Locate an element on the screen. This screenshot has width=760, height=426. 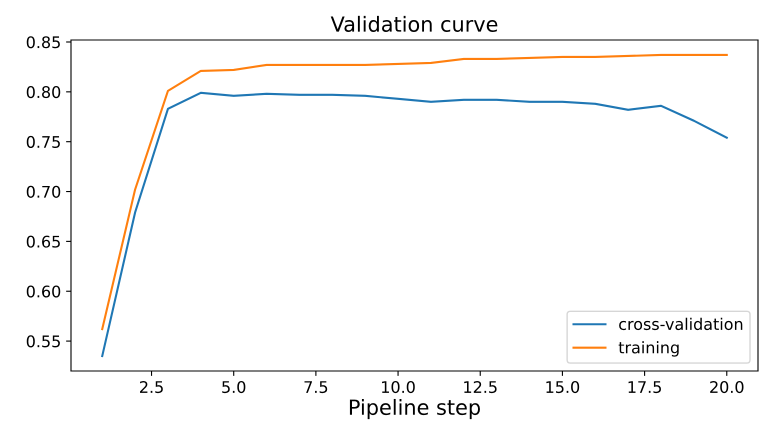
y-tick-label: 0.80 is located at coordinates (43, 92).